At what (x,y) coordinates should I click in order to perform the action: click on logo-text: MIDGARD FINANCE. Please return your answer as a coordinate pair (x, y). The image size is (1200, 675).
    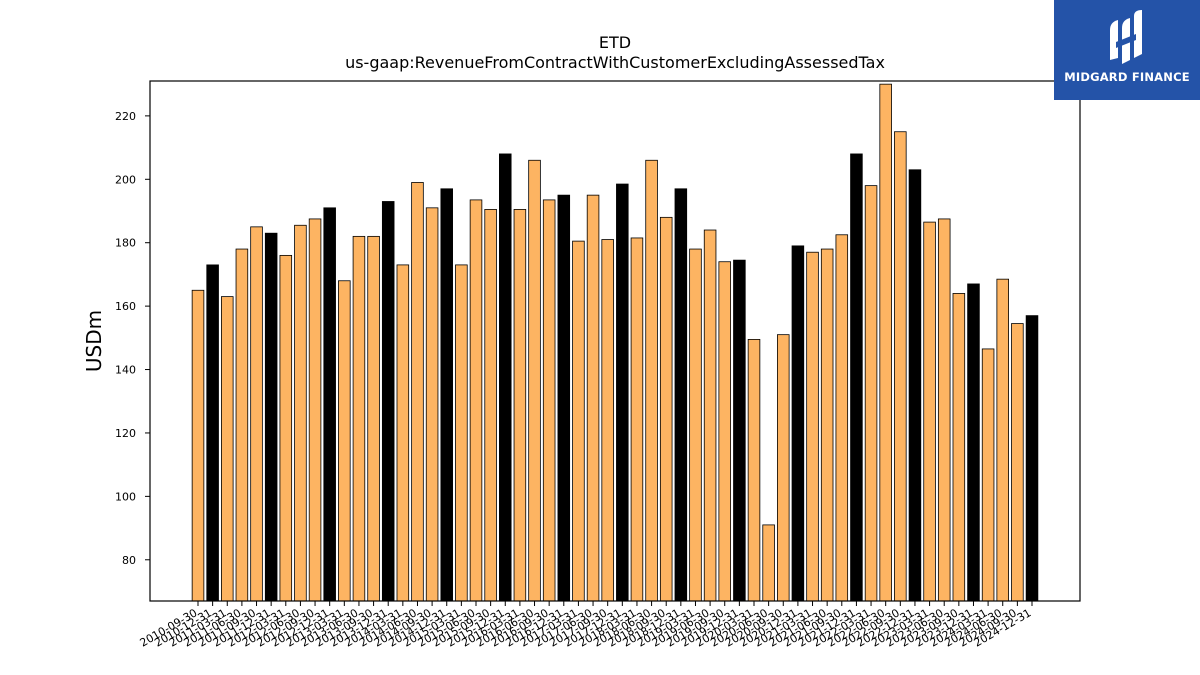
    Looking at the image, I should click on (1127, 77).